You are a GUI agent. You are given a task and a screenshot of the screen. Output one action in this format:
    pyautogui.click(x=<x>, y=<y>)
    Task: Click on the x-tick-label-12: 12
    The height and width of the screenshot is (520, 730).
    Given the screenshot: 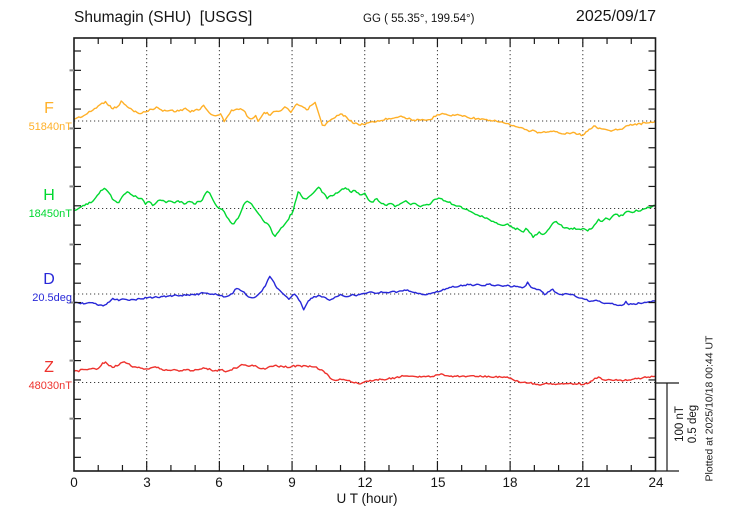 What is the action you would take?
    pyautogui.click(x=365, y=482)
    